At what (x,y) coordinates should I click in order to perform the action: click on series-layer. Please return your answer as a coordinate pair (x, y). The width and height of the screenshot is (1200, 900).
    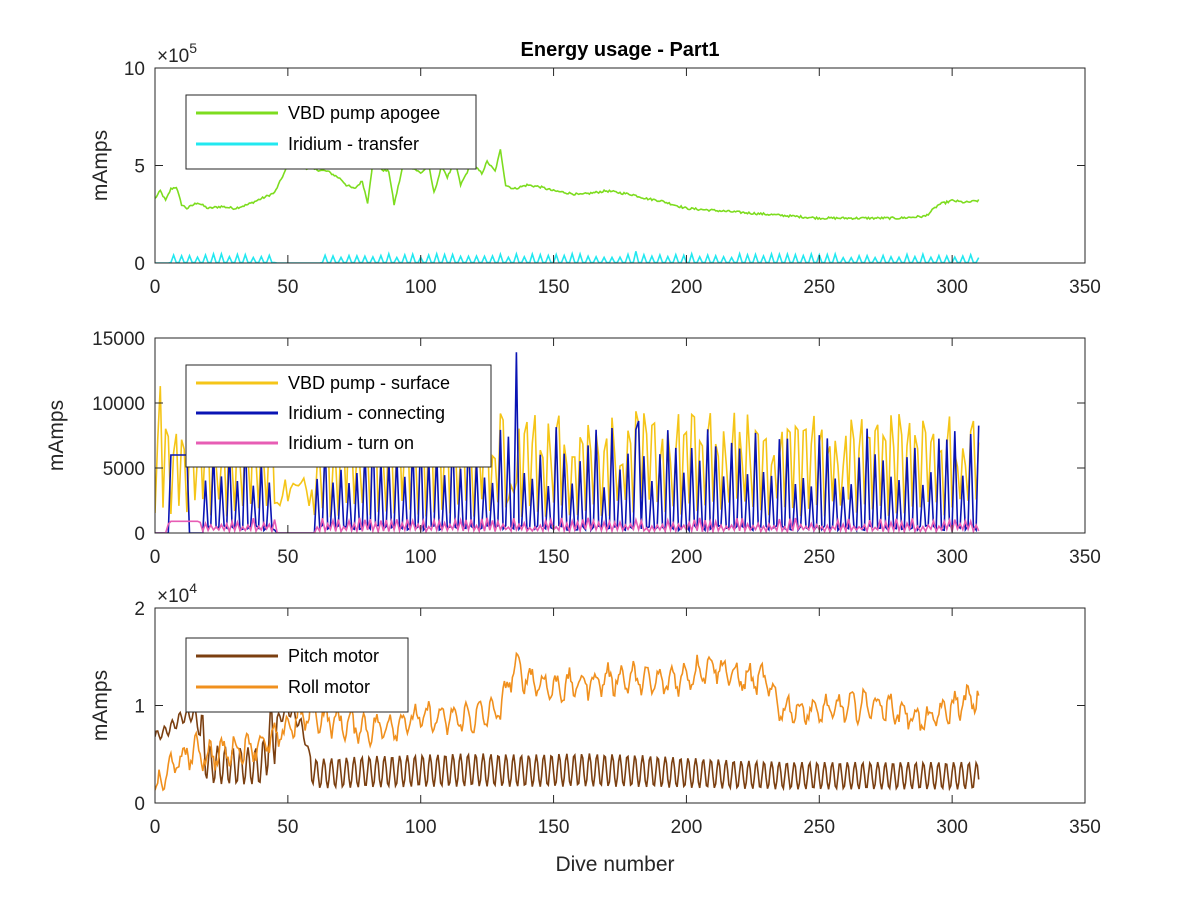
    Looking at the image, I should click on (567, 442).